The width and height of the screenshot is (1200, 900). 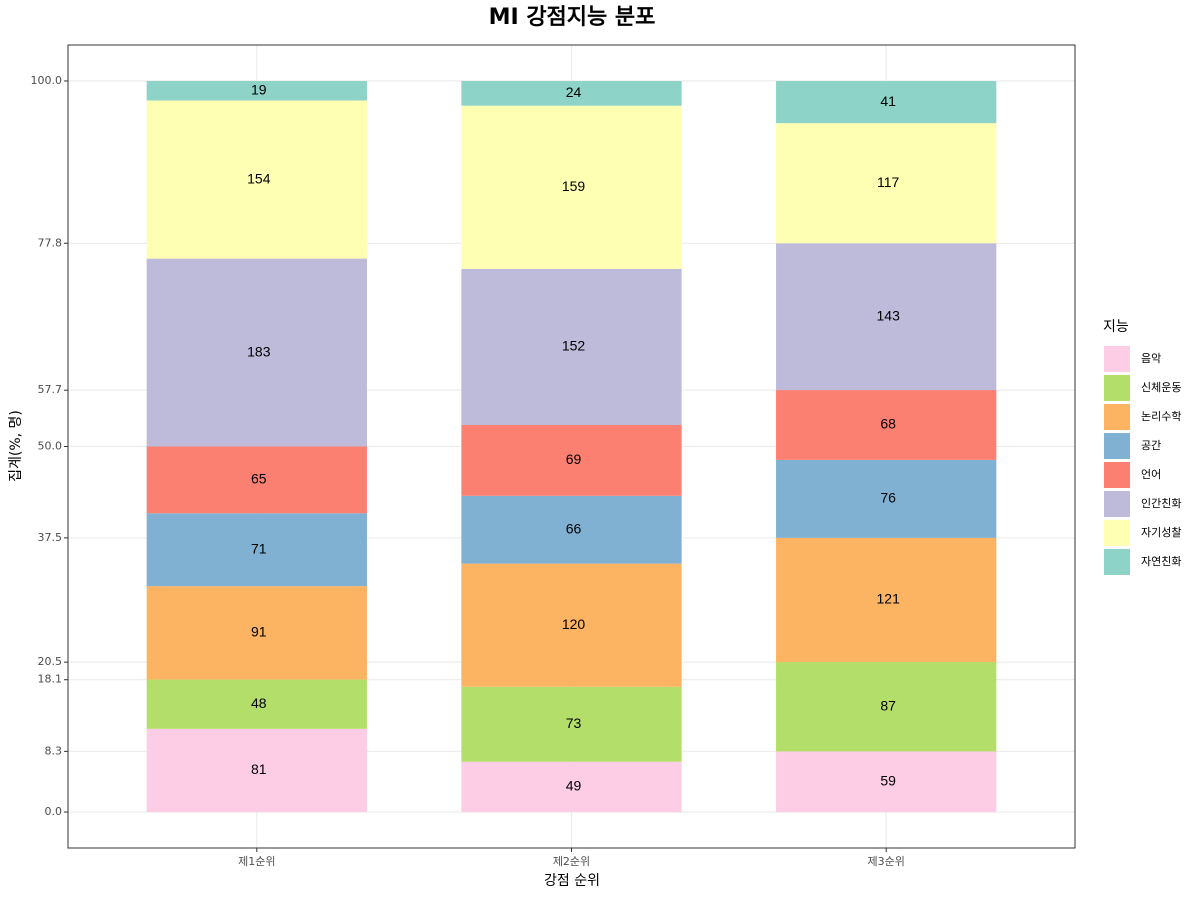 I want to click on data-label: 159, so click(x=574, y=186).